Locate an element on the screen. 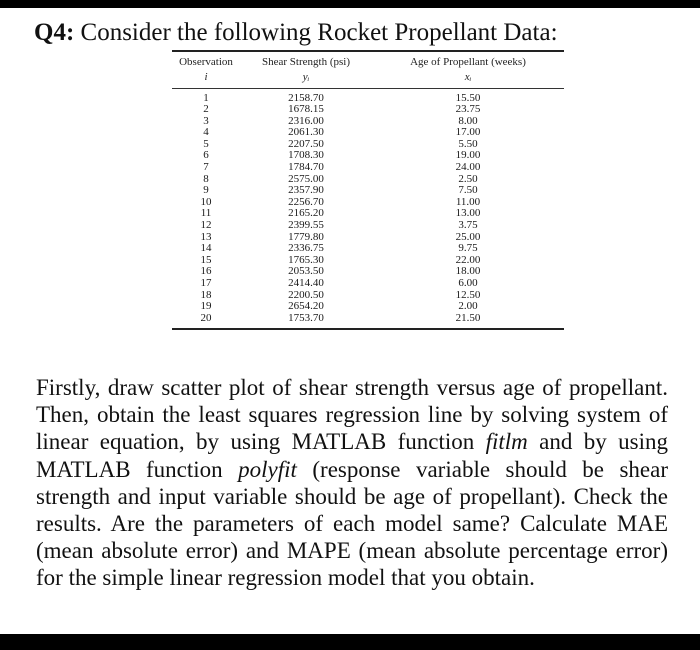 The width and height of the screenshot is (700, 650). cell-shear-strength: 1779.80 is located at coordinates (306, 236).